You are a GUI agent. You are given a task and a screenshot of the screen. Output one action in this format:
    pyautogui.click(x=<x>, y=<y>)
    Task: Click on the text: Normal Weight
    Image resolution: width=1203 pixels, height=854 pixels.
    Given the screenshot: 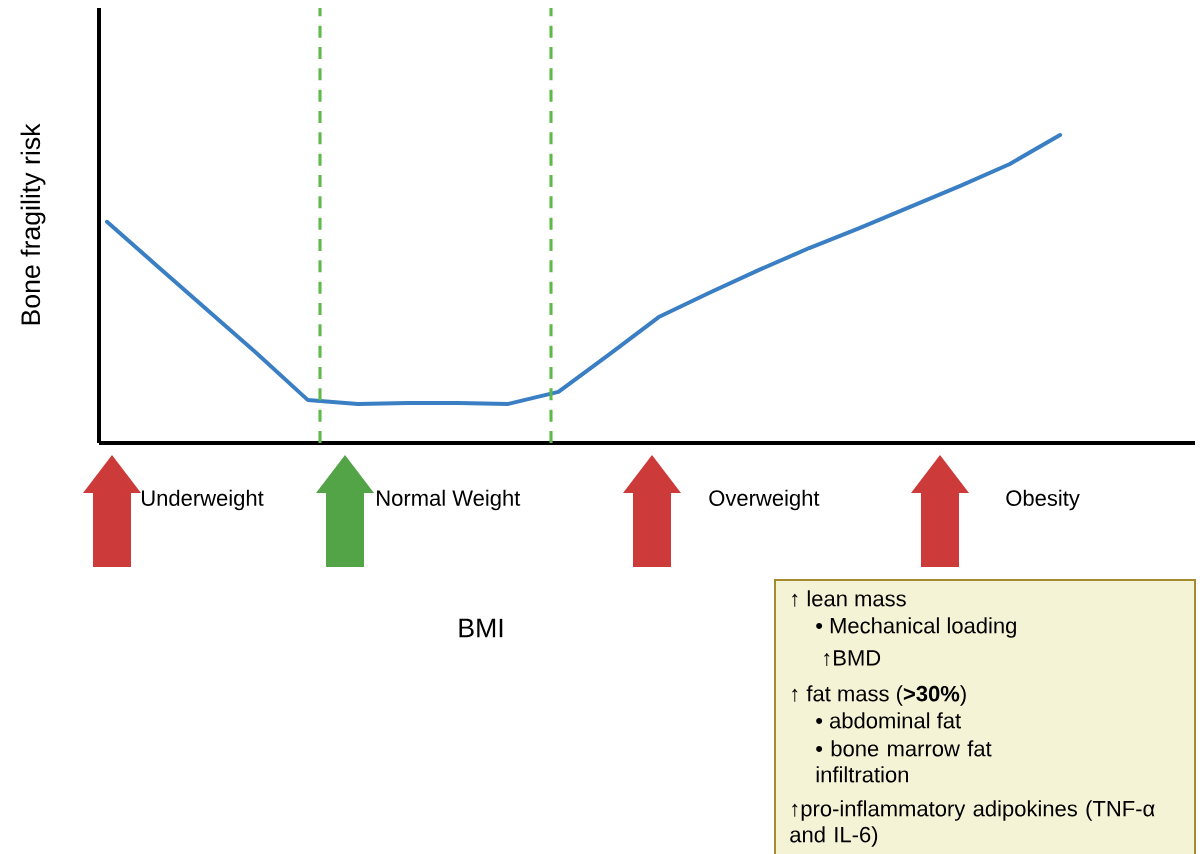 What is the action you would take?
    pyautogui.click(x=449, y=500)
    